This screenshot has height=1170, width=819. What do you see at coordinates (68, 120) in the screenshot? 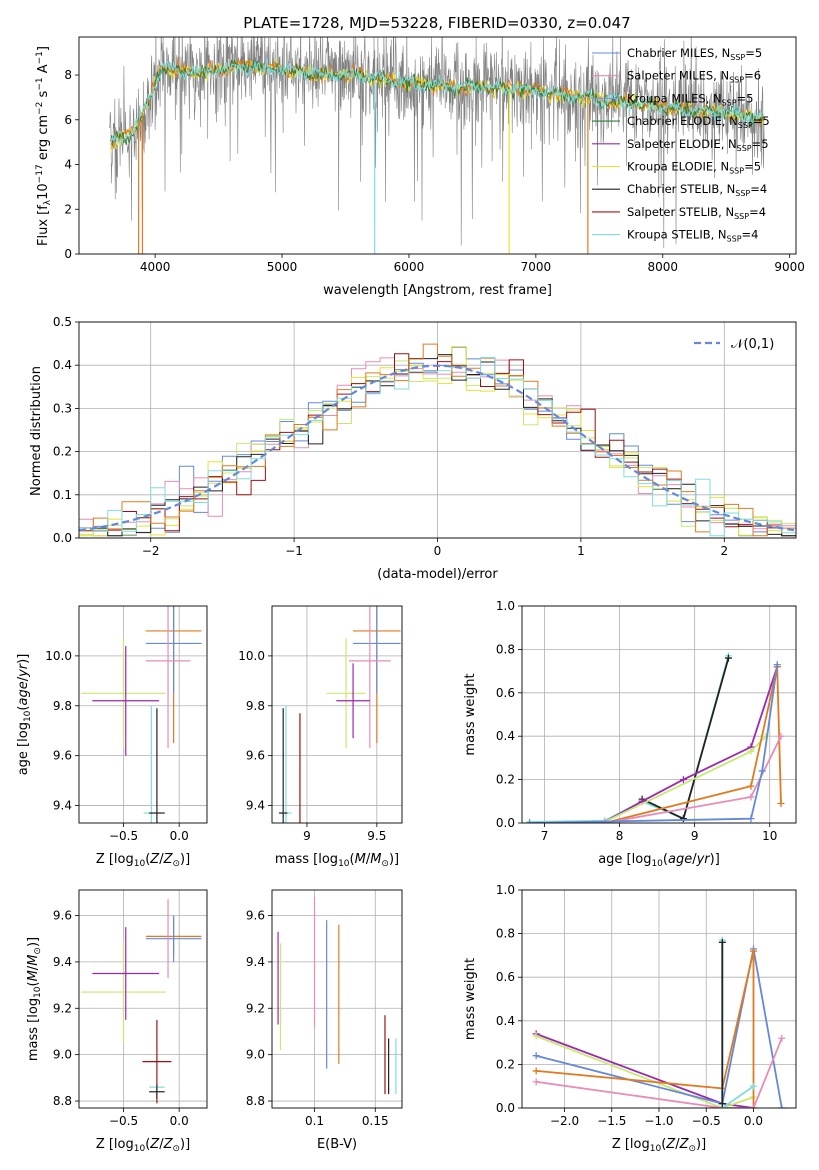
I see `y-tick-label: 6` at bounding box center [68, 120].